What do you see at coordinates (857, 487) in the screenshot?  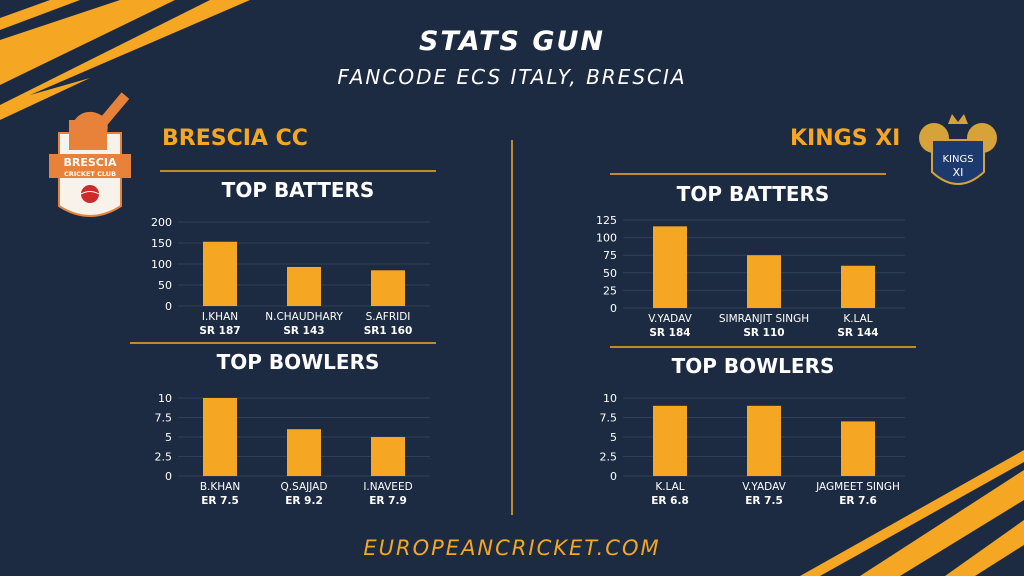 I see `category-label: JAGMEET SINGH` at bounding box center [857, 487].